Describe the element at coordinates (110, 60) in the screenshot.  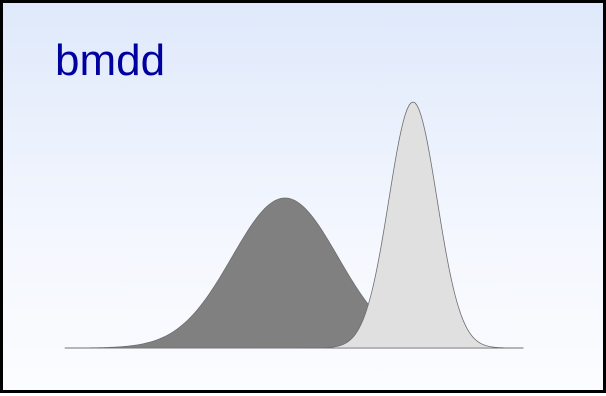
I see `page-title: bmdd` at that location.